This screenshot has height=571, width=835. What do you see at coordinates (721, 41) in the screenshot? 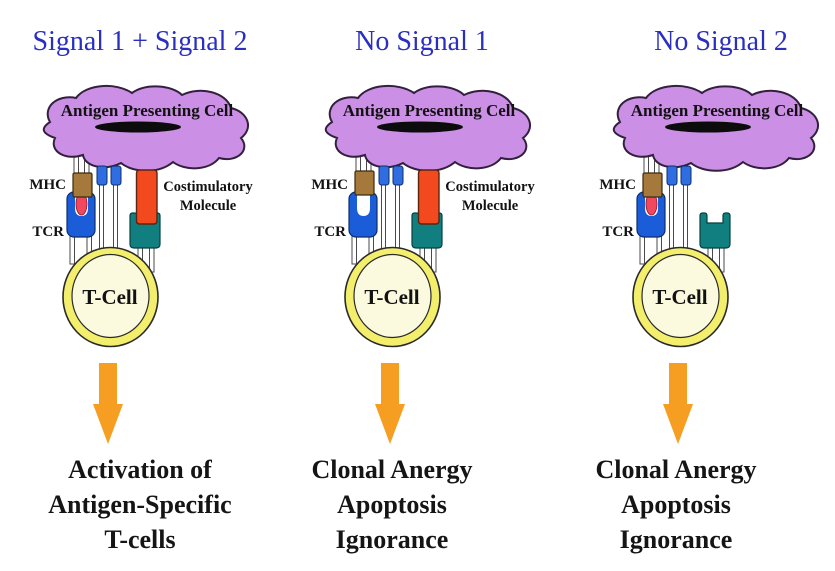
I see `panel-header: No Signal 2` at bounding box center [721, 41].